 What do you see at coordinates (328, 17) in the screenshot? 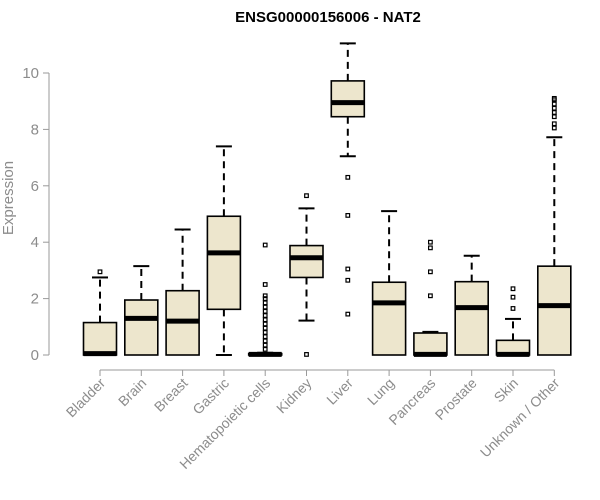
I see `chart-title: ENSG00000156006 - NAT2` at bounding box center [328, 17].